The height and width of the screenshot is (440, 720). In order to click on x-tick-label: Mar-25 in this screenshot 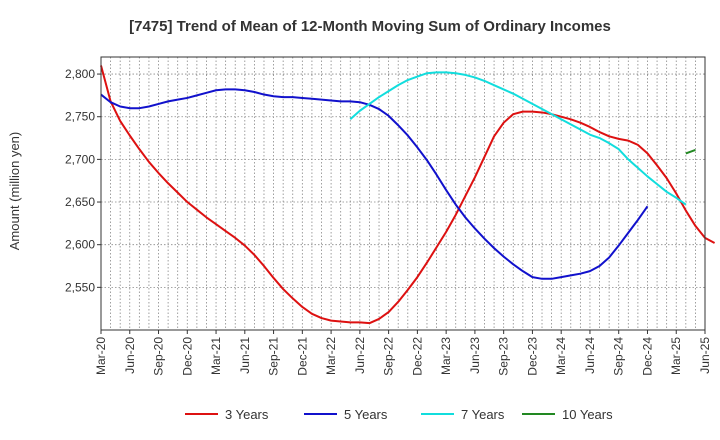, I will do `click(676, 356)`.